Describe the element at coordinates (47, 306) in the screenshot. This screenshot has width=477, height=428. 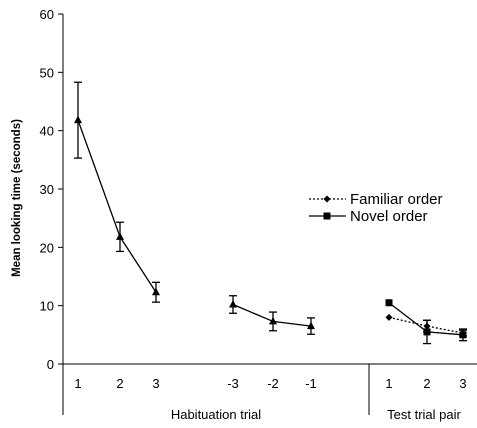
I see `y-tick-label: 10` at that location.